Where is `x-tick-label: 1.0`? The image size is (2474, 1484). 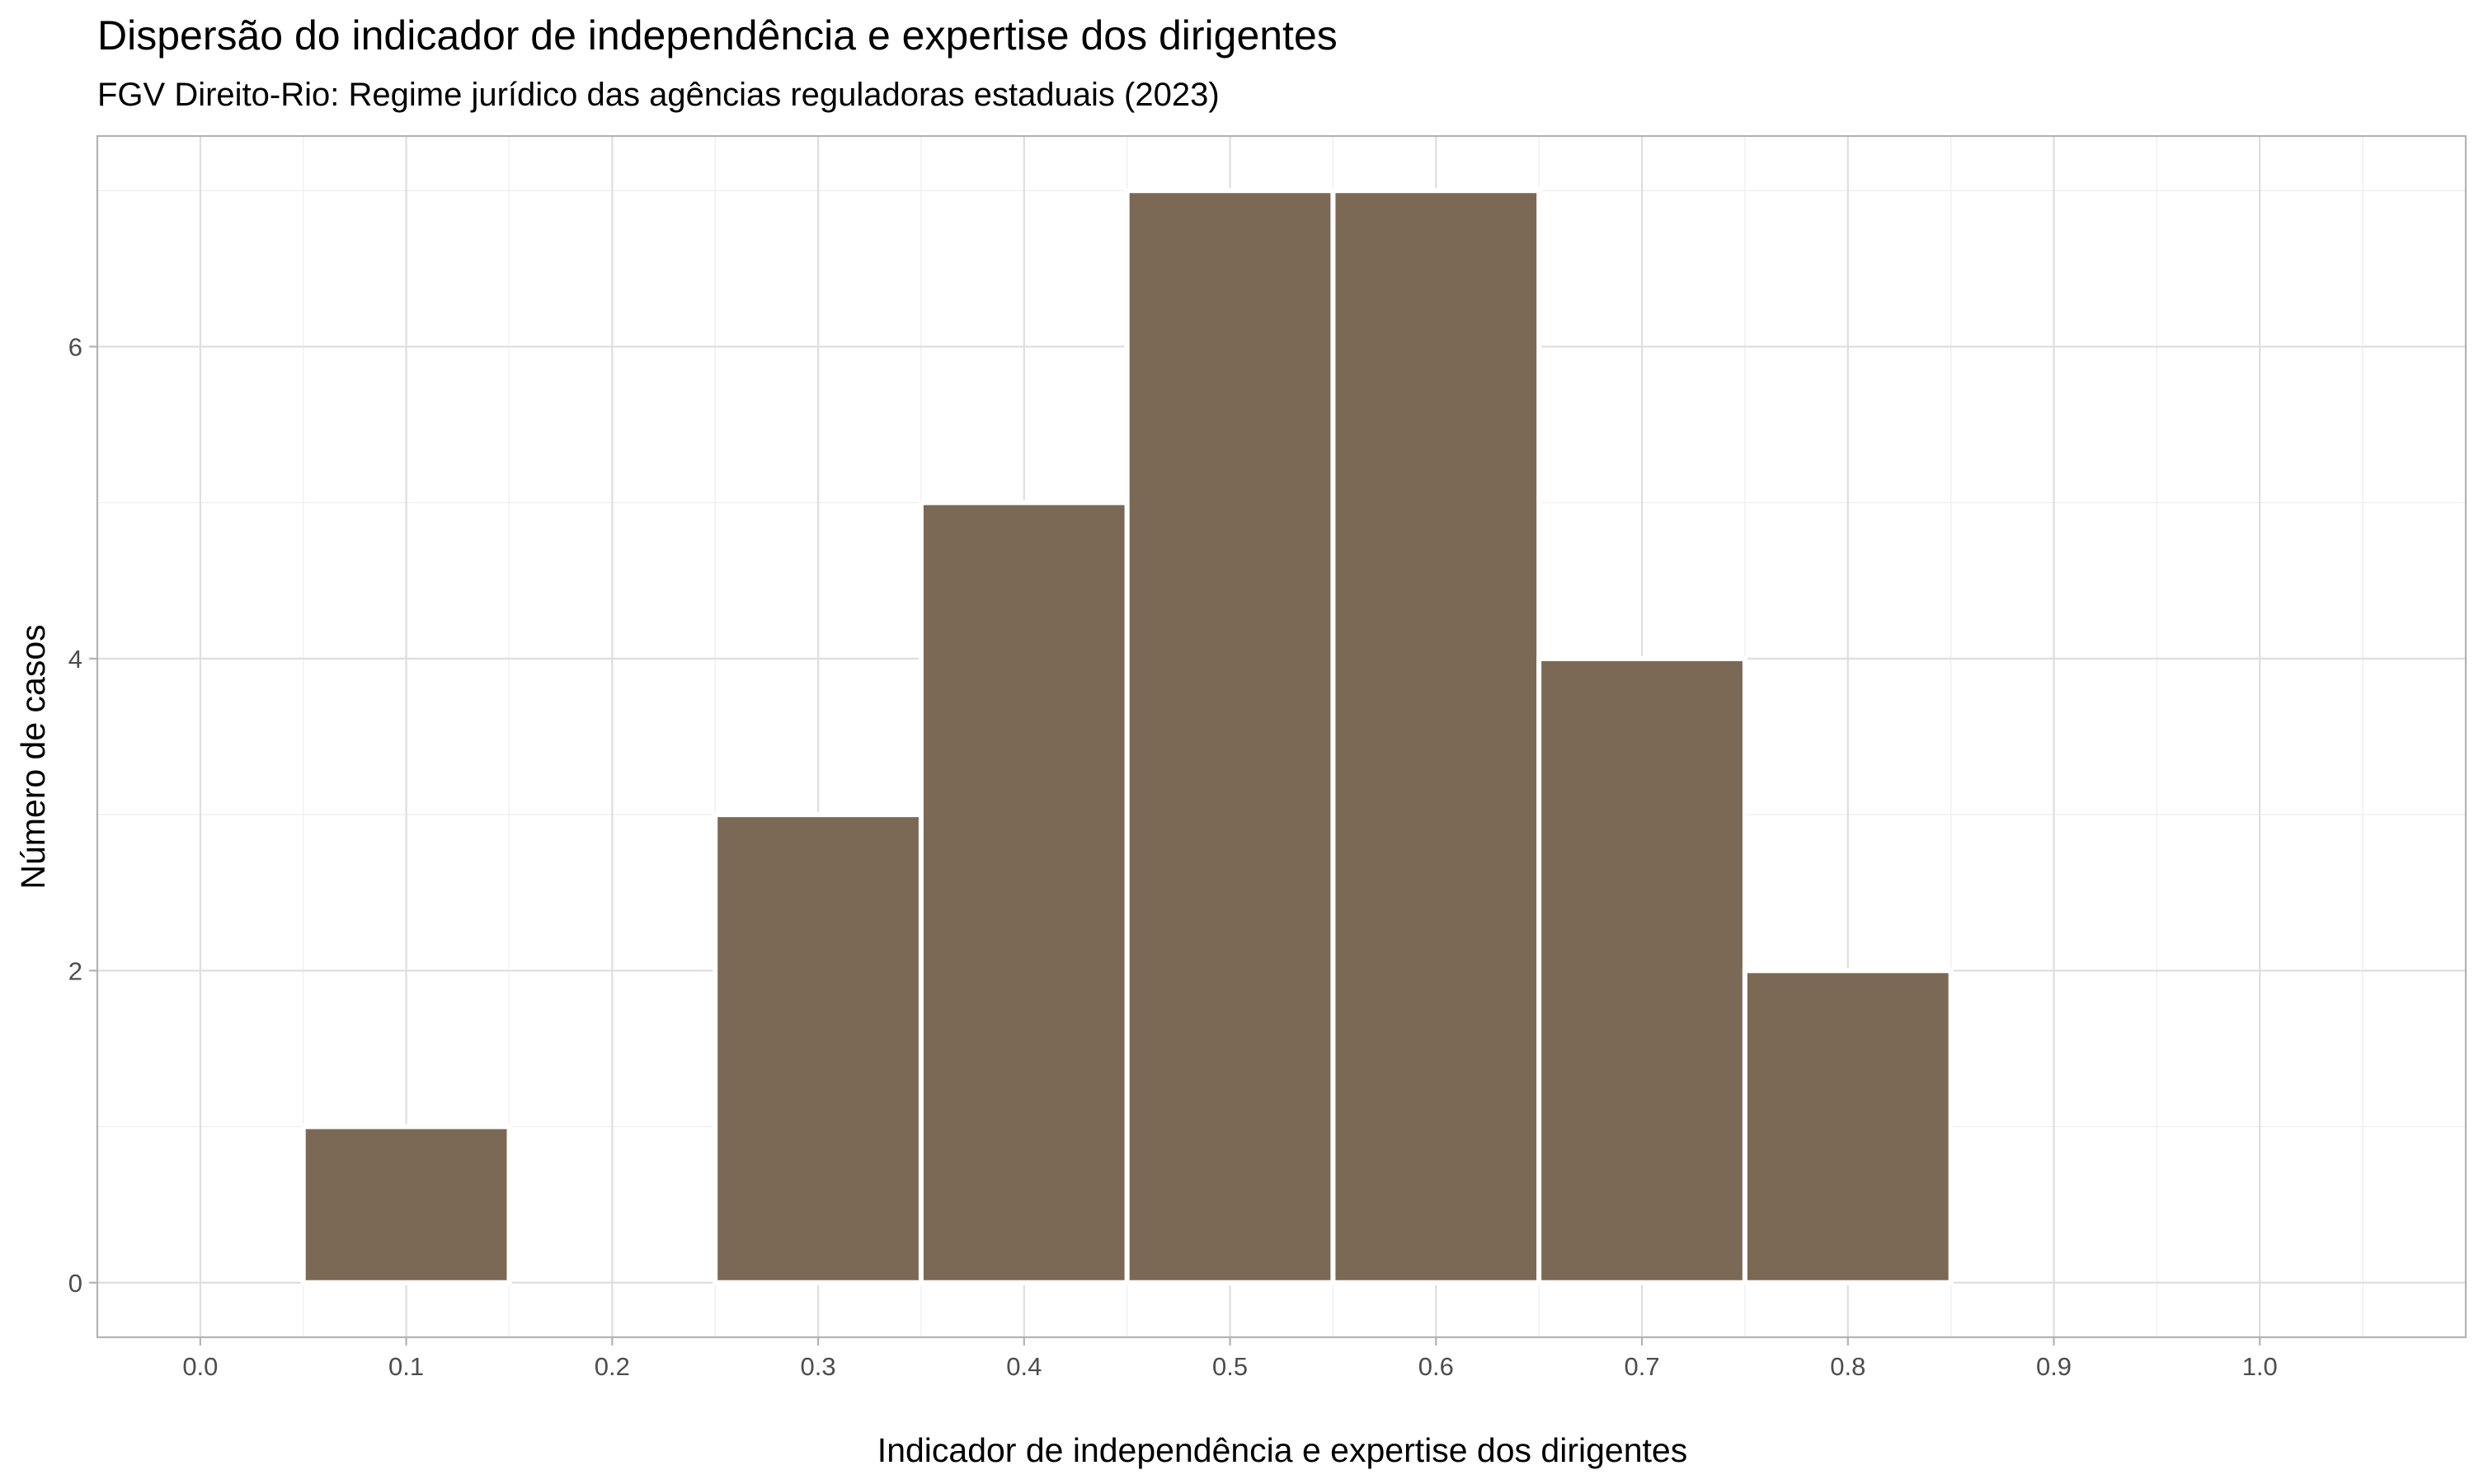 x-tick-label: 1.0 is located at coordinates (2260, 1366).